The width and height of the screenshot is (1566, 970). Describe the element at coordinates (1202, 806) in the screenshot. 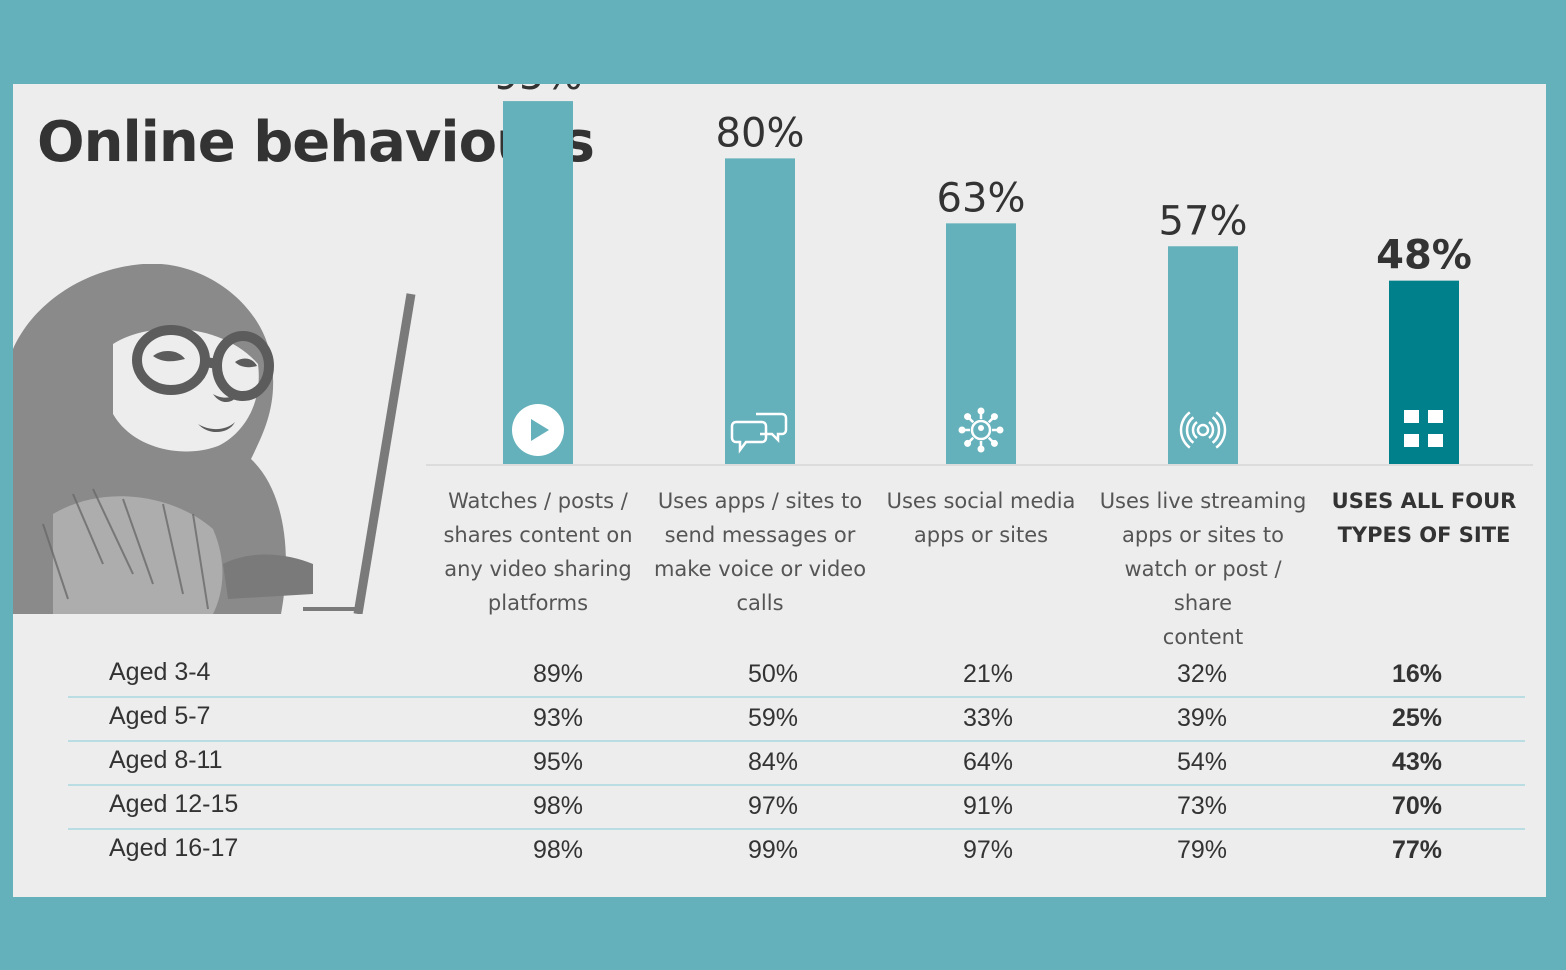

I see `table-cell: 73%` at that location.